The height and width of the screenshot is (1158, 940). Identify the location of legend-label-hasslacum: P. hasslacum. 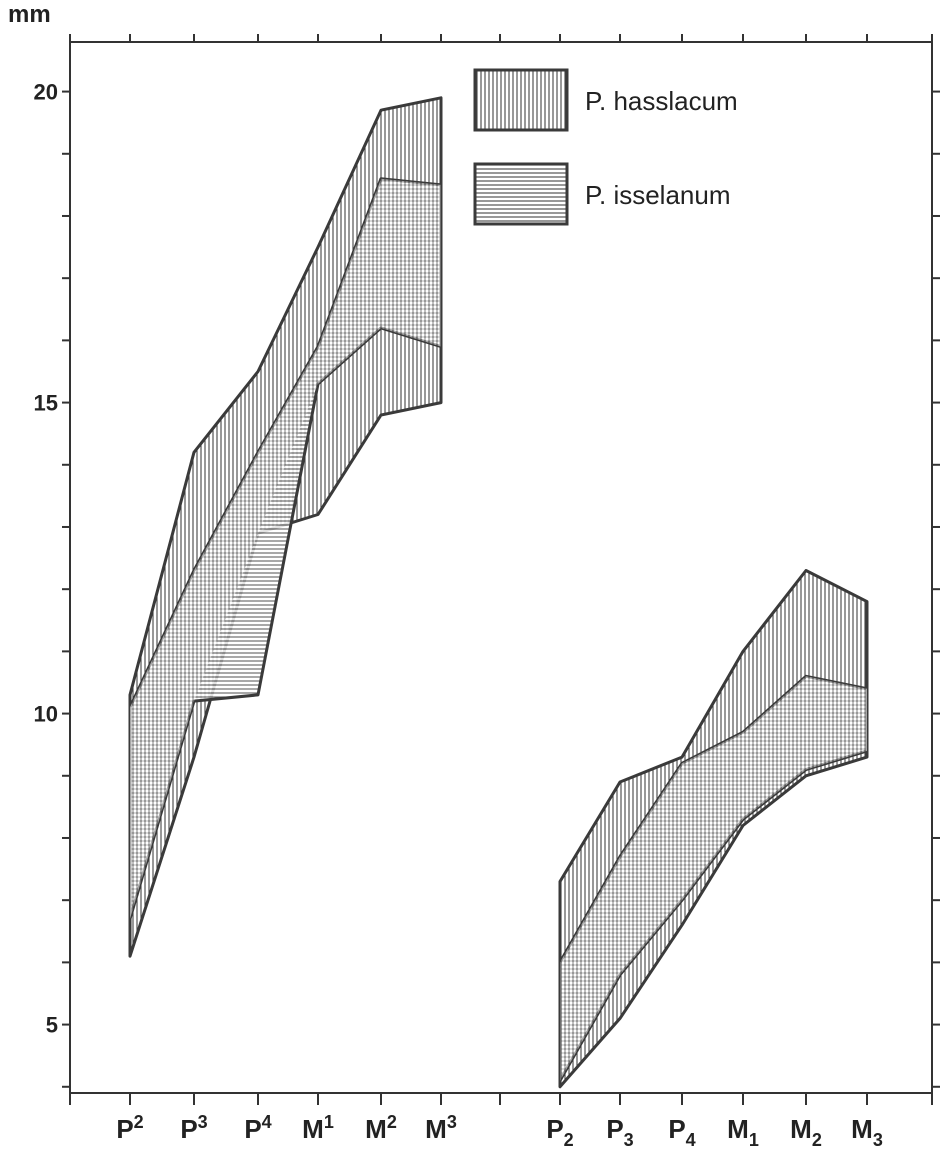
(661, 101).